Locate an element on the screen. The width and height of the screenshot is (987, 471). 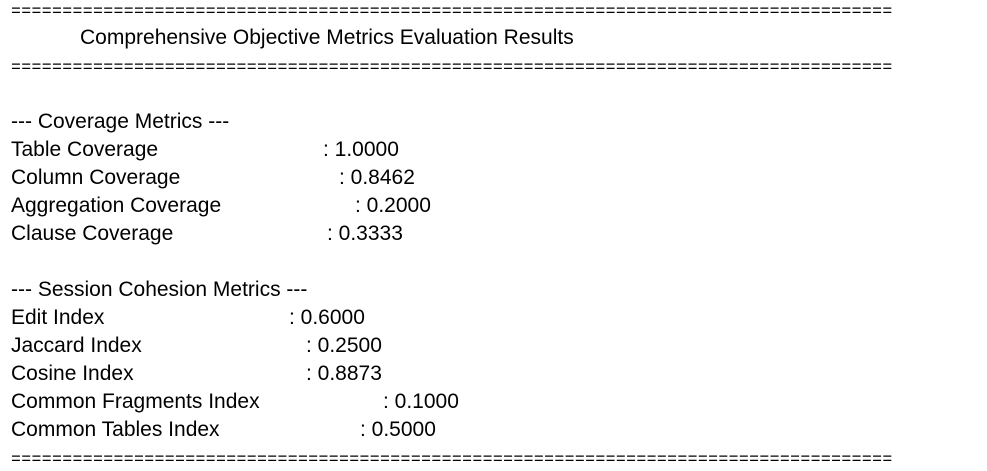
metric-label: Column Coverage is located at coordinates (96, 177).